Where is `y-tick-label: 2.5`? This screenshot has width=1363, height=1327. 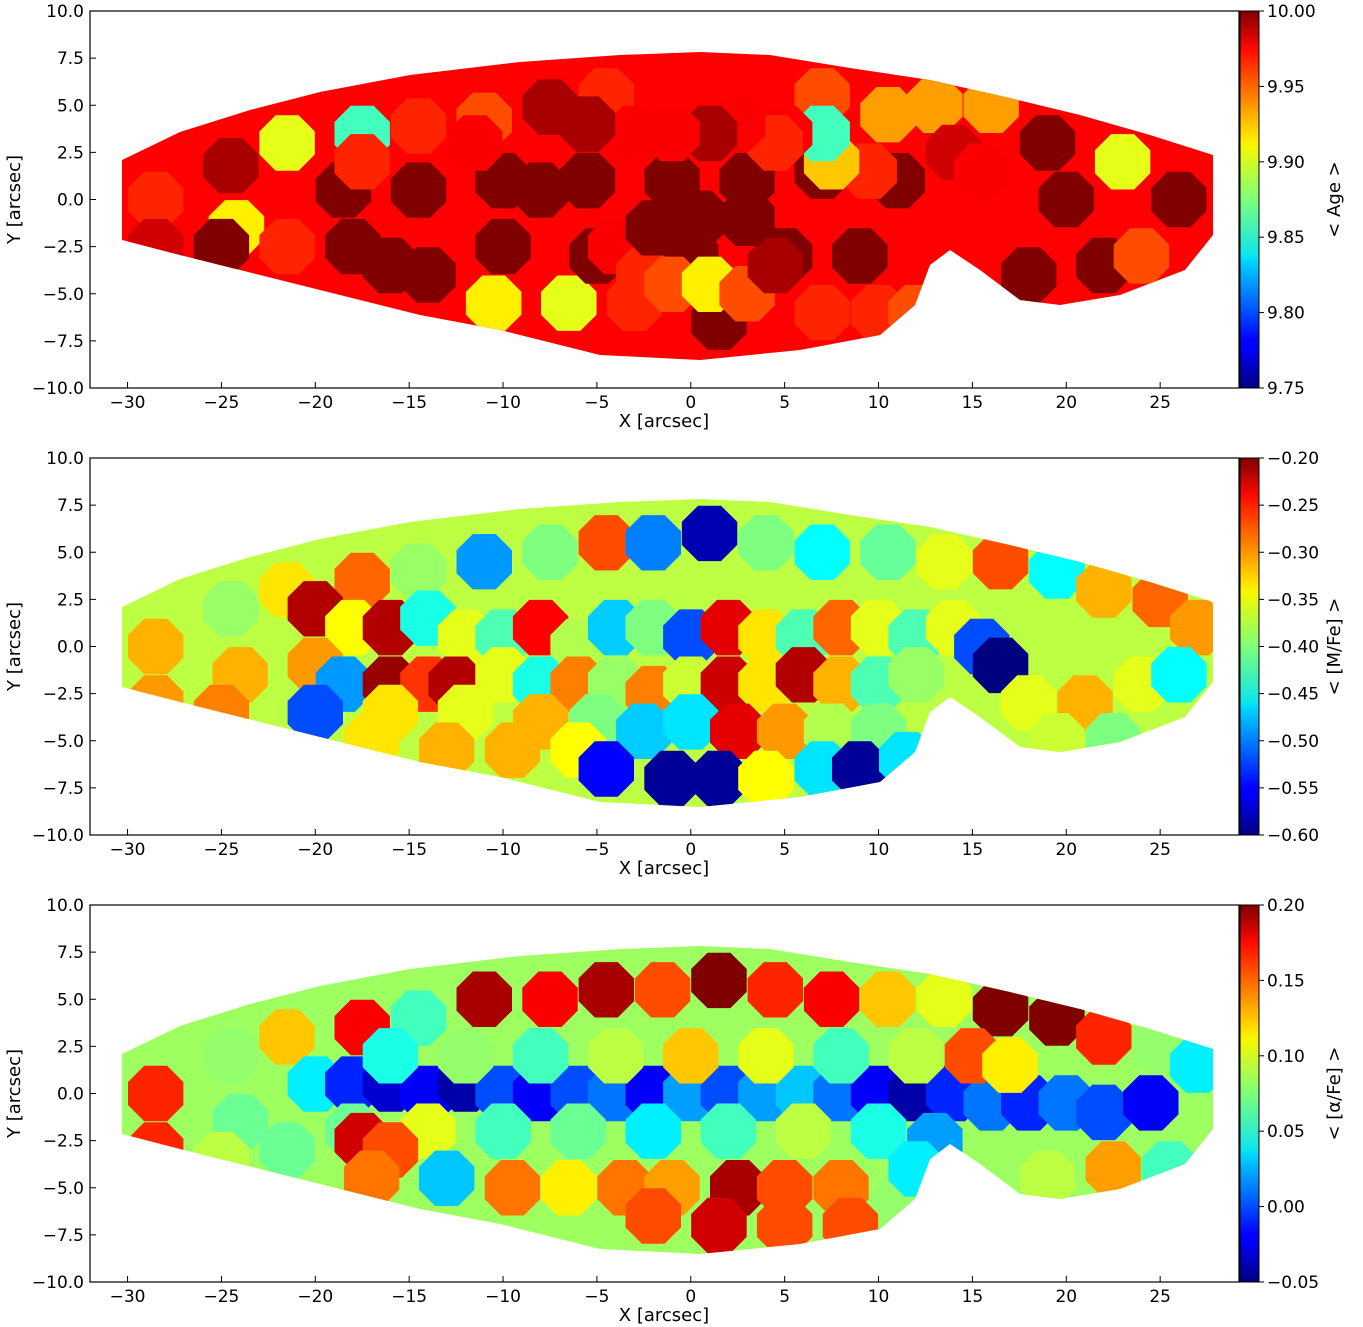 y-tick-label: 2.5 is located at coordinates (70, 153).